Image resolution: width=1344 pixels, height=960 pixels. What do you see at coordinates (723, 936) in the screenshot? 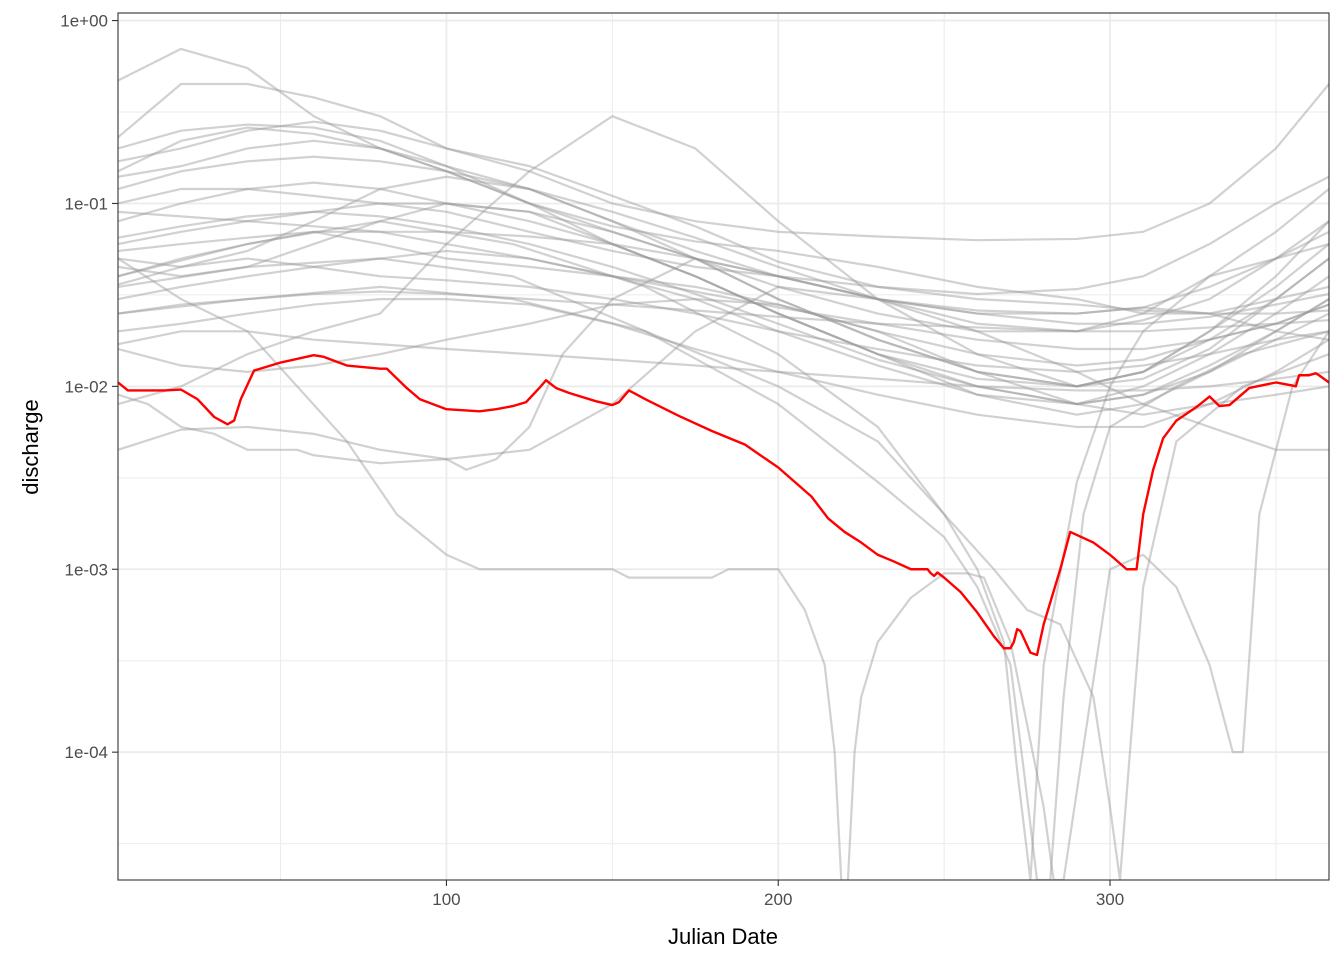
I see `x-axis-title: Julian Date` at bounding box center [723, 936].